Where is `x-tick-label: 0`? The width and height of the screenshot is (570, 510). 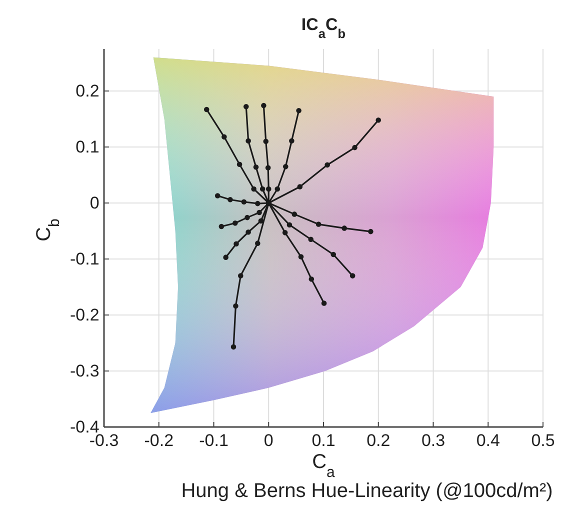
x-tick-label: 0 is located at coordinates (269, 440).